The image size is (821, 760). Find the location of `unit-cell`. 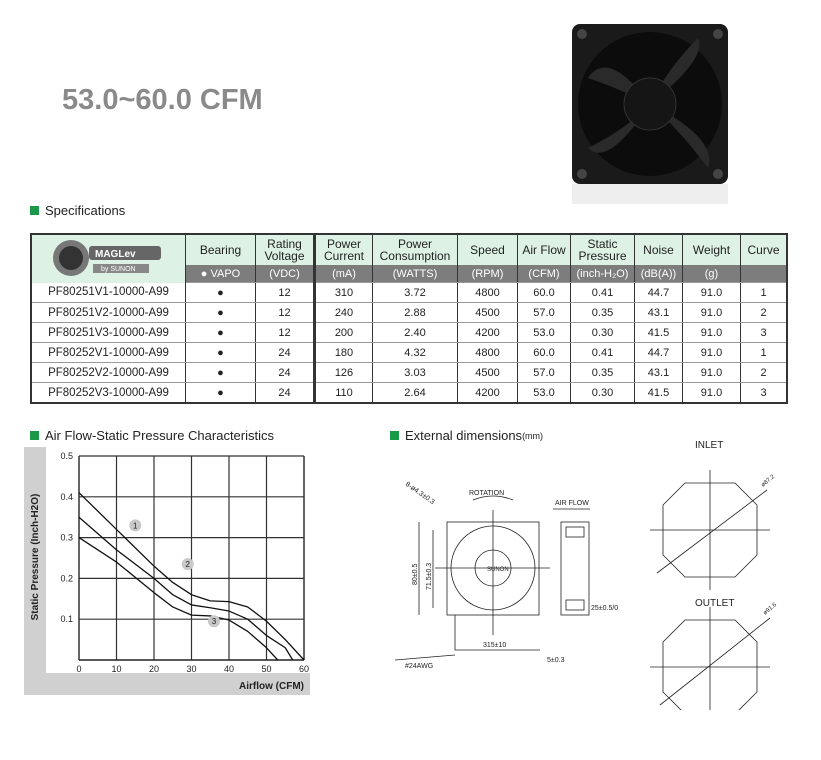

unit-cell is located at coordinates (764, 274).